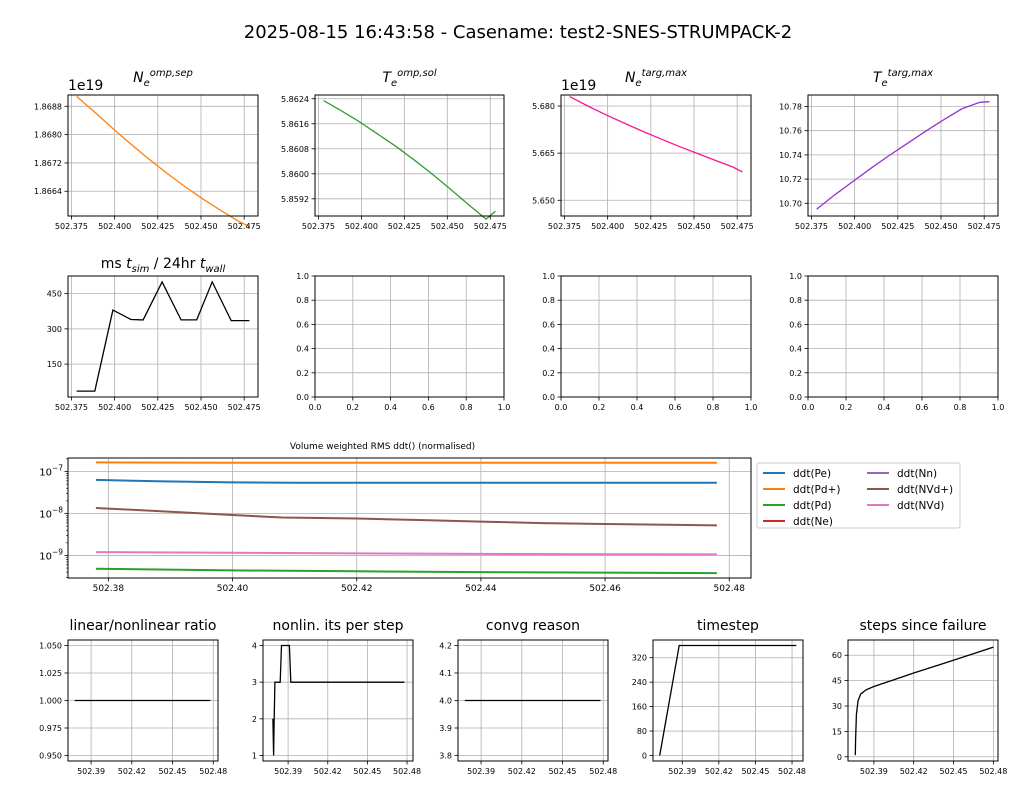  I want to click on legend-entry: ddt(Pd), so click(812, 506).